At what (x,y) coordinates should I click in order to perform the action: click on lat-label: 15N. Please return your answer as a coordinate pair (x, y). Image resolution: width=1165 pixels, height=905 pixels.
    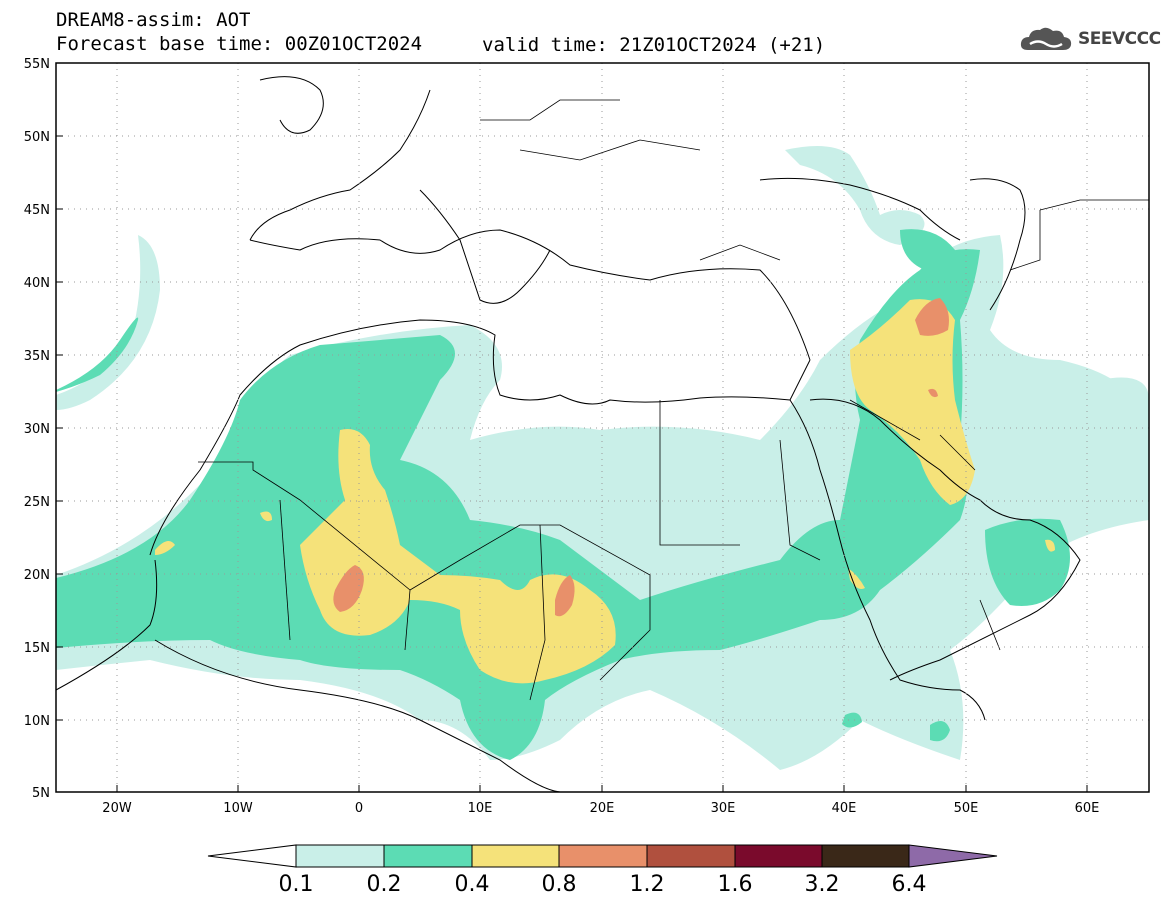
    Looking at the image, I should click on (37, 648).